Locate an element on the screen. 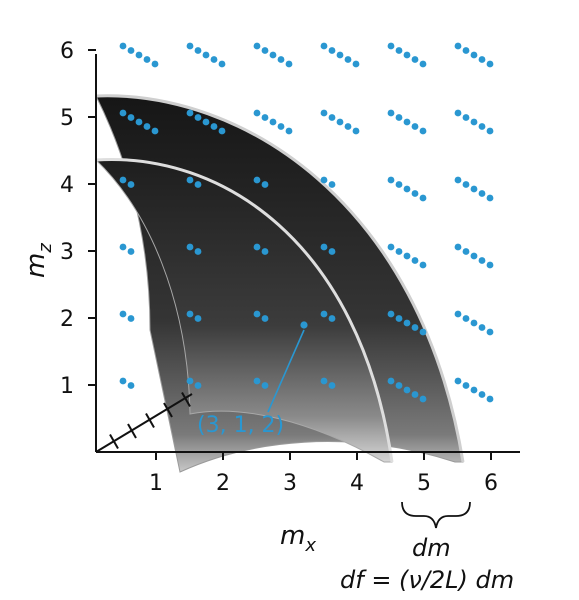  z-tick-label: 6 is located at coordinates (67, 51).